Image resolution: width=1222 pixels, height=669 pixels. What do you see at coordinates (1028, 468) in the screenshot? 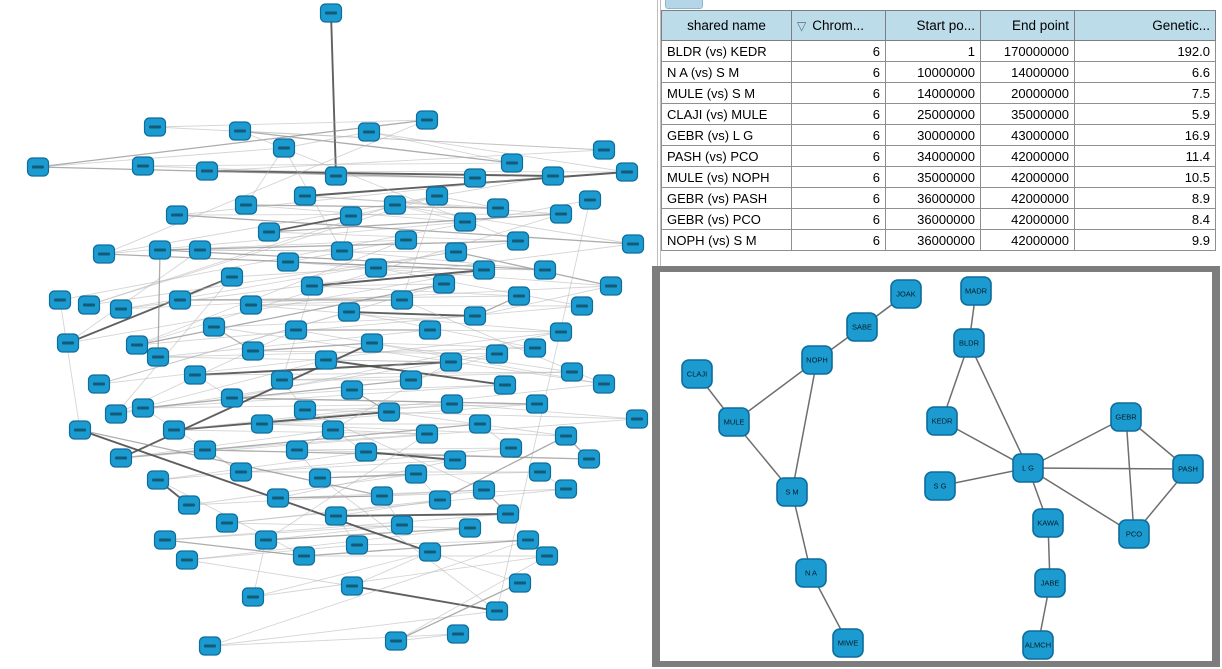
I see `network-node-lg: L G` at bounding box center [1028, 468].